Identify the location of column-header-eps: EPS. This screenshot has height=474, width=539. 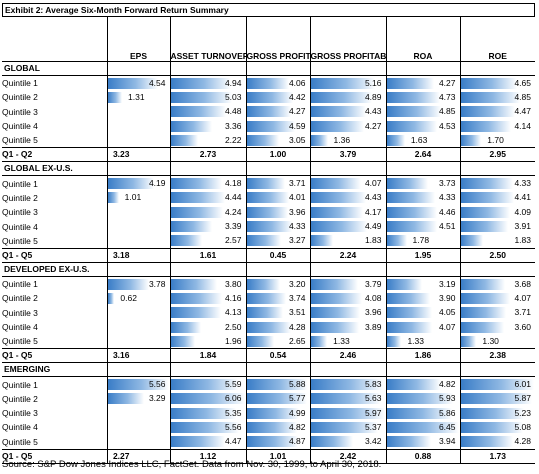
(138, 39).